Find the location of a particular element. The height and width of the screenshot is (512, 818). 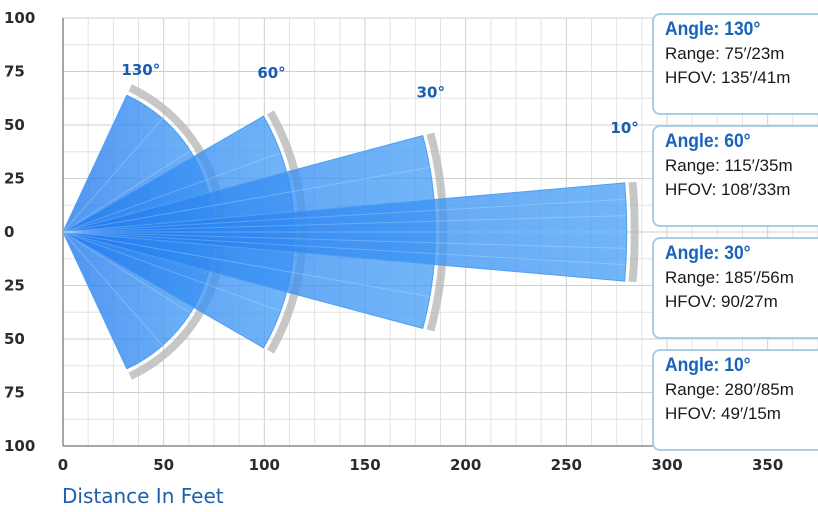

x-tick-label: 200 is located at coordinates (465, 465).